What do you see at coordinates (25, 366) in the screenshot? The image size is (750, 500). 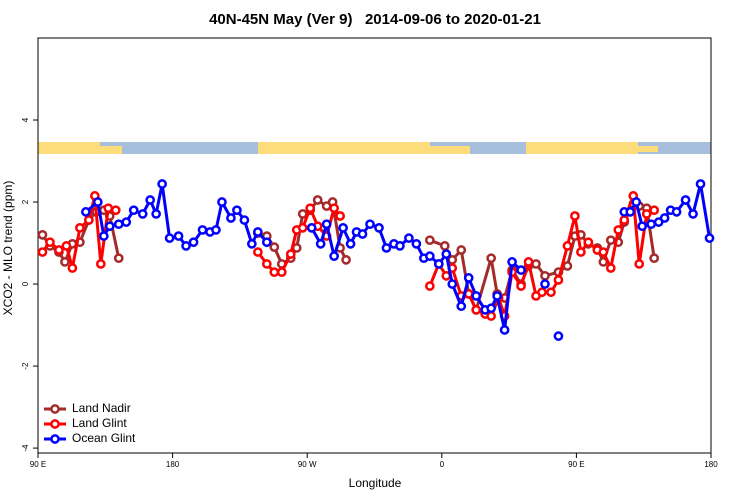 I see `y-tick-label: -2` at bounding box center [25, 366].